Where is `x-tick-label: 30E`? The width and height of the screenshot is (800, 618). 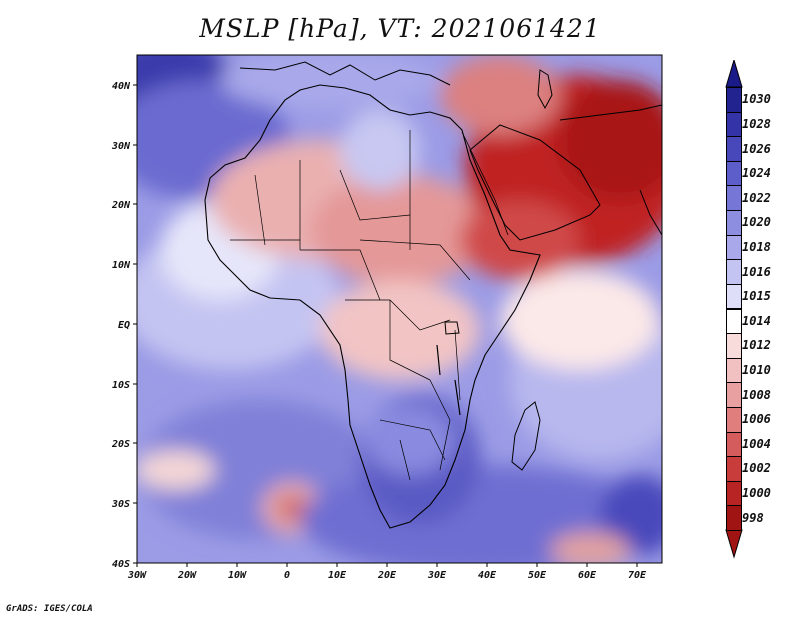 x-tick-label: 30E is located at coordinates (437, 575).